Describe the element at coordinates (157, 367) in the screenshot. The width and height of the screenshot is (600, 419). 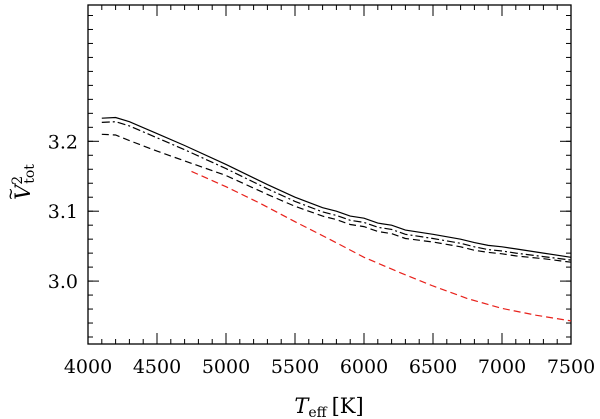
I see `x-tick-label: 4500` at that location.